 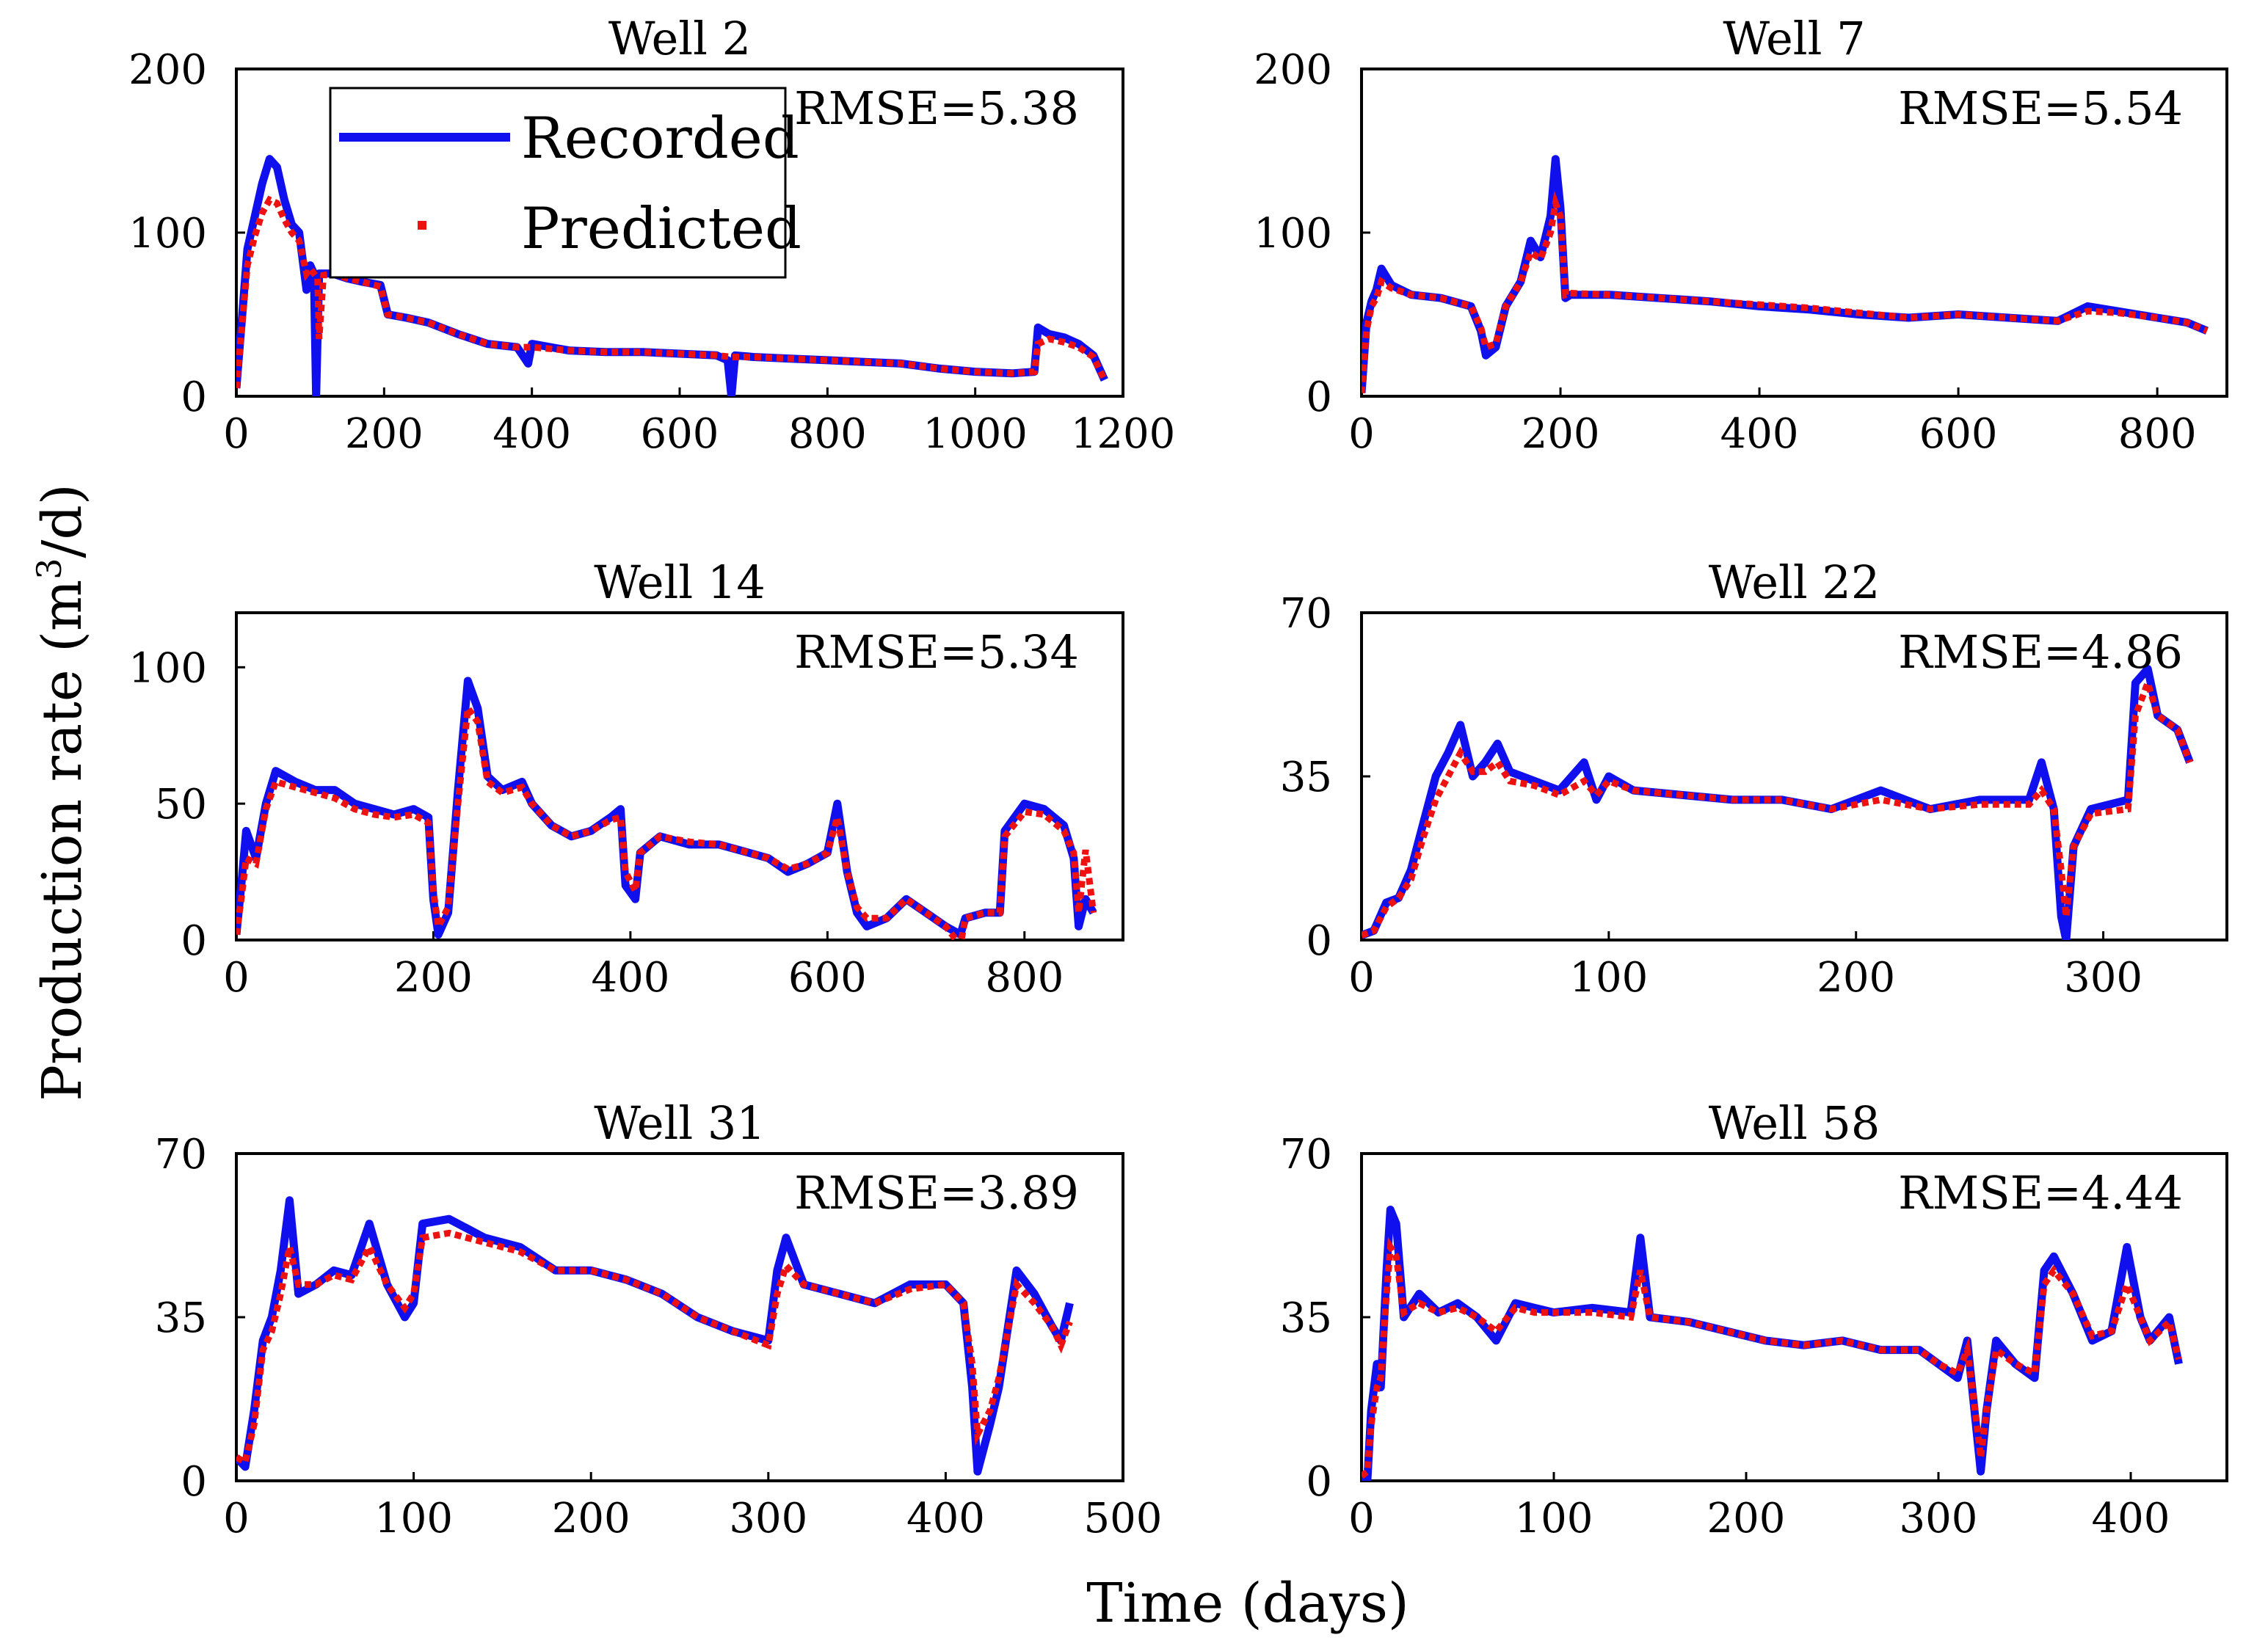 I want to click on x-tick-label: 500, so click(x=1123, y=1518).